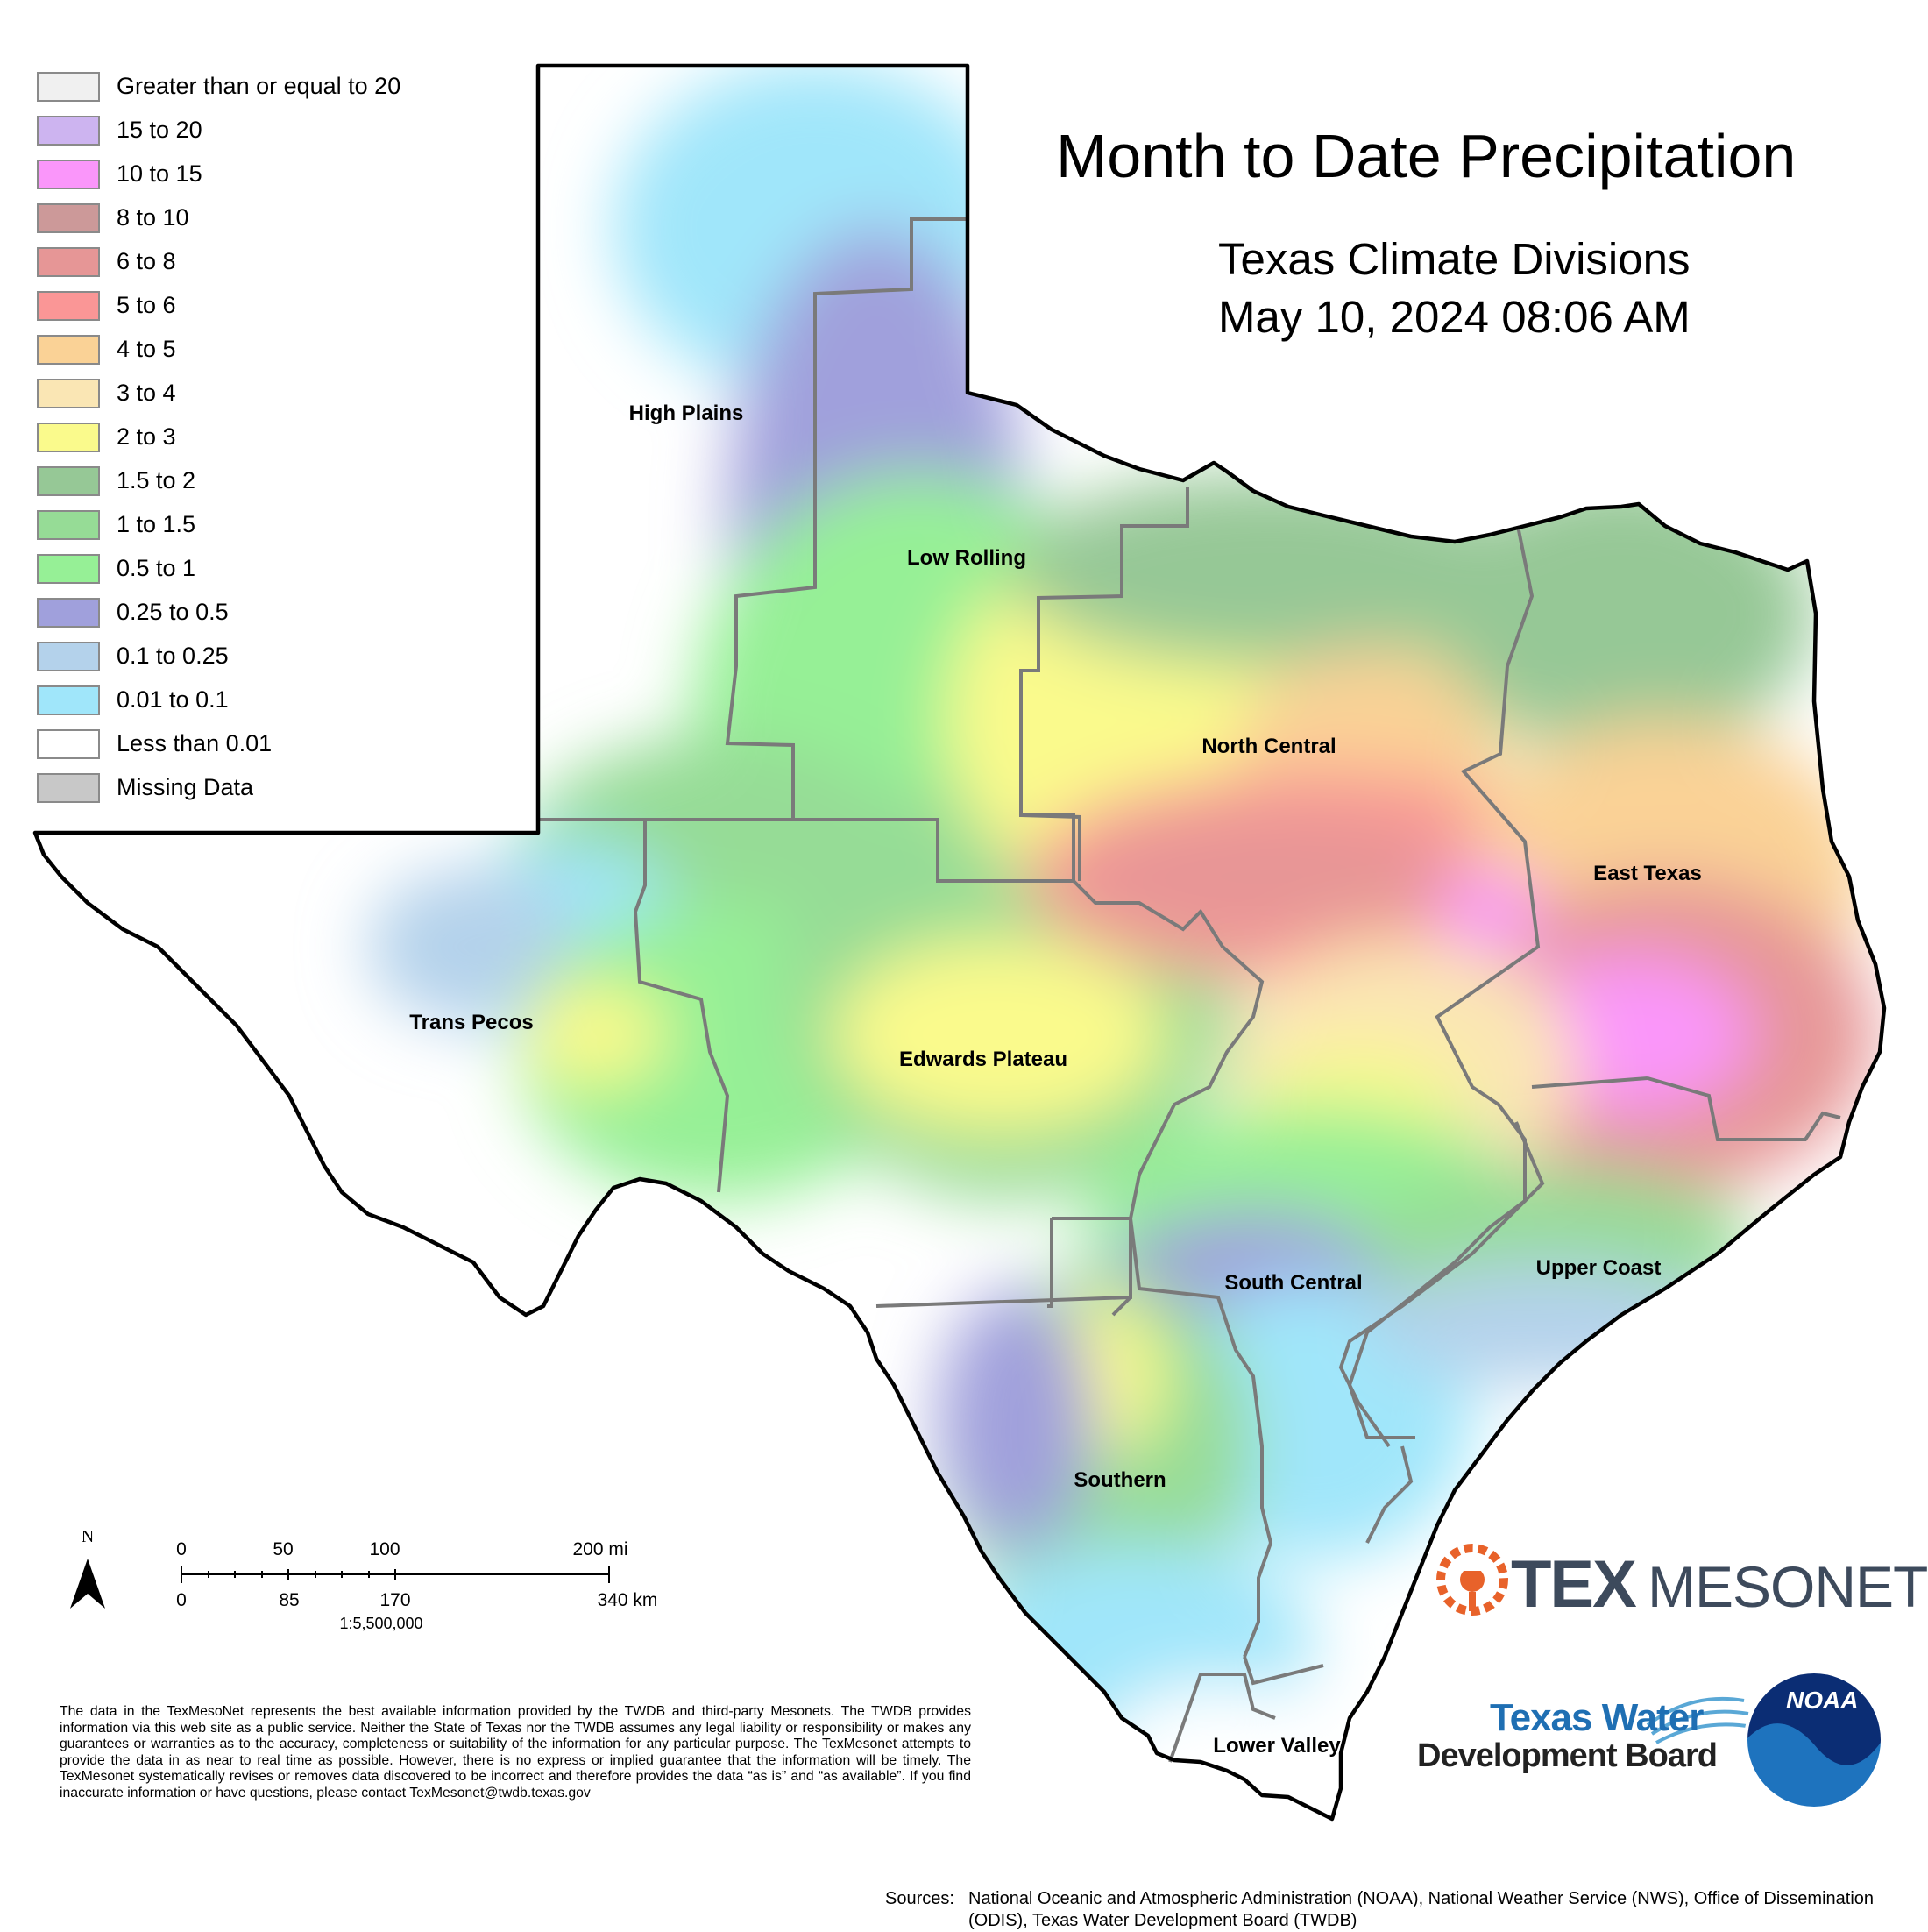  Describe the element at coordinates (156, 568) in the screenshot. I see `legend-label: 0.5 to 1` at that location.